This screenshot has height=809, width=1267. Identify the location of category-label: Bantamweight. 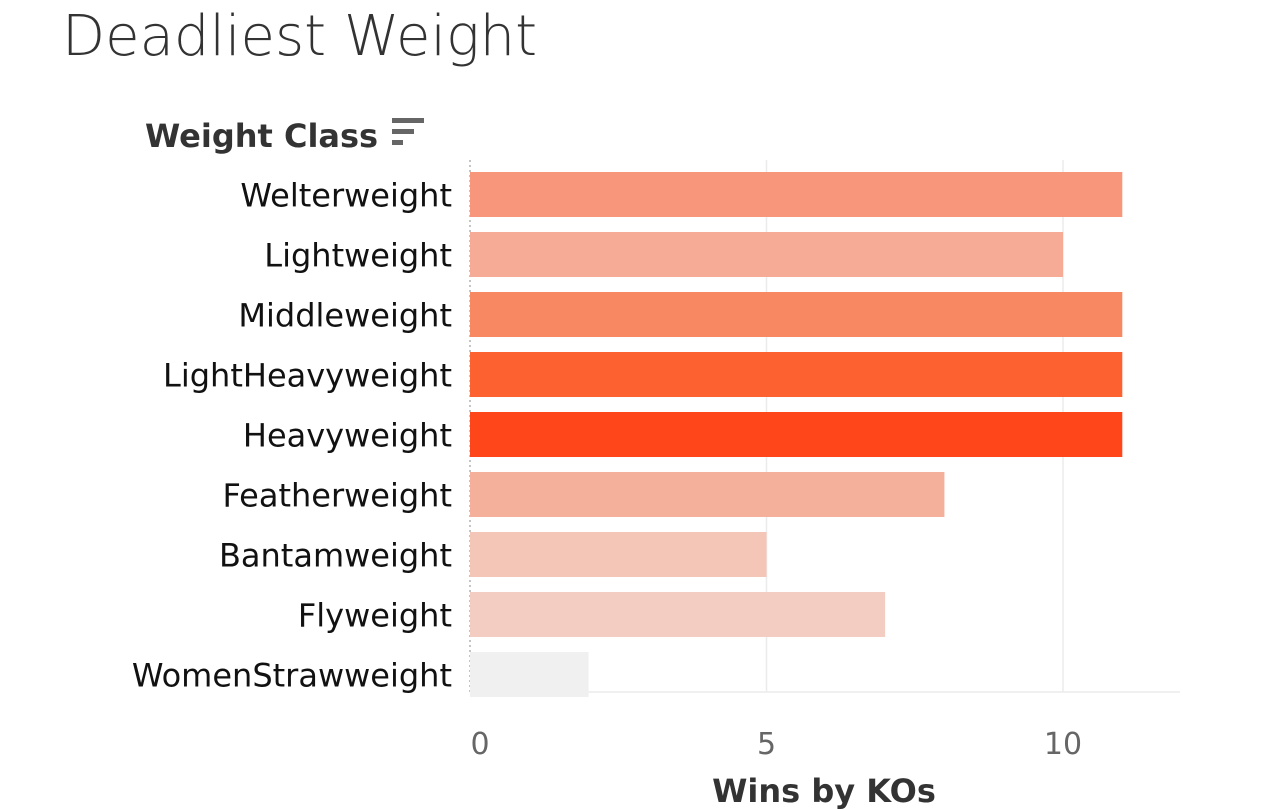
(335, 556).